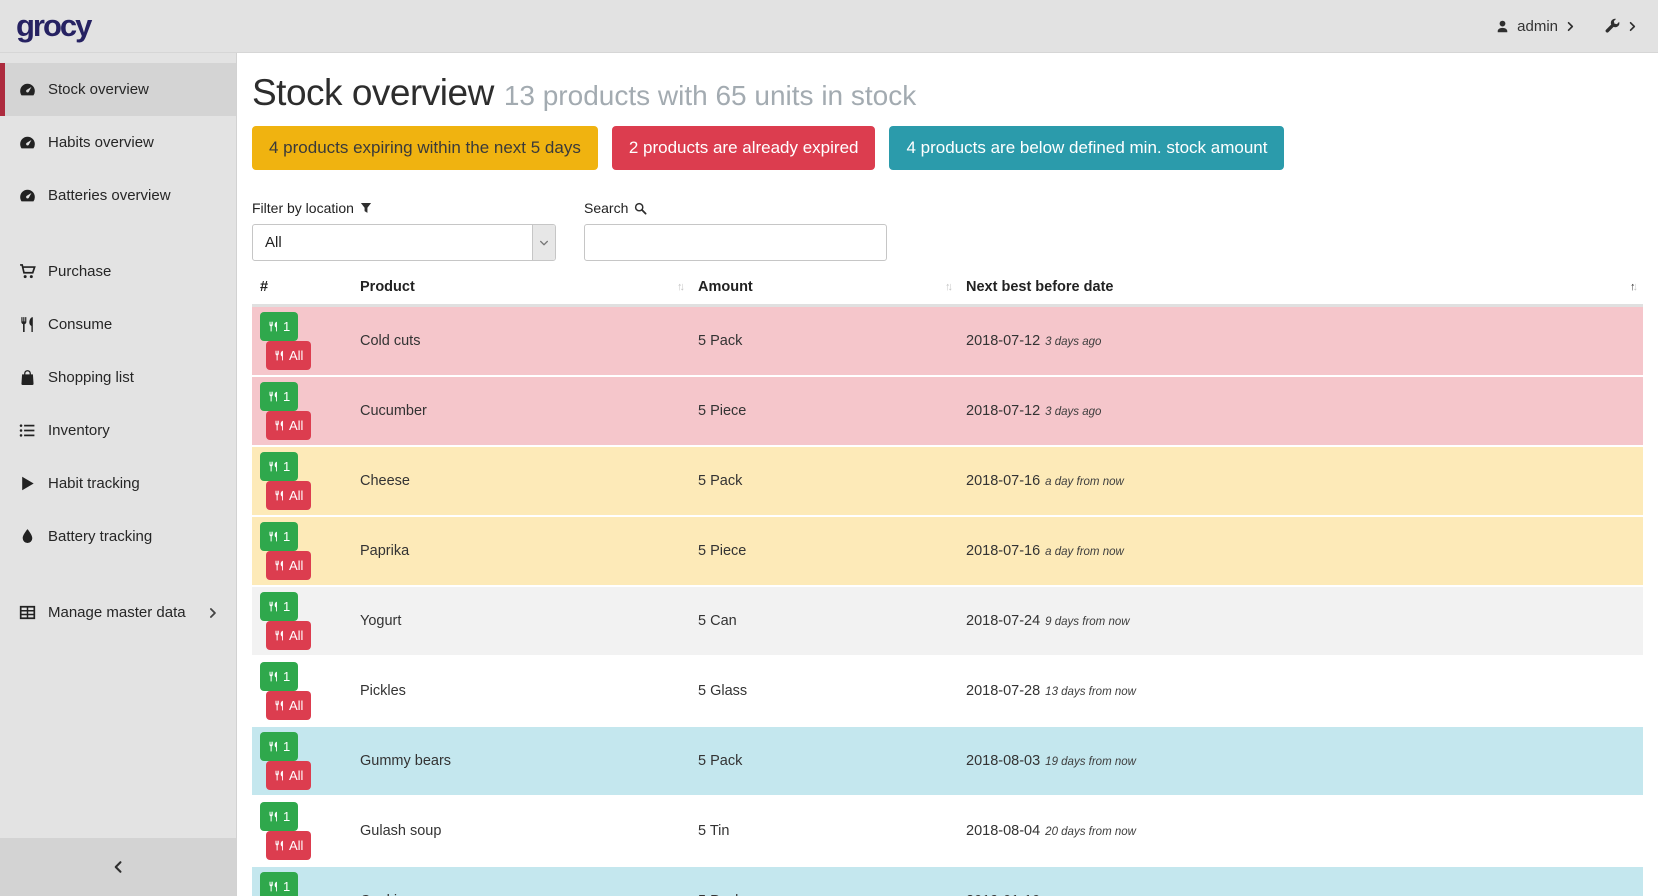 This screenshot has width=1658, height=896. I want to click on sidebar-item-manage-master-data: Manage master data, so click(118, 612).